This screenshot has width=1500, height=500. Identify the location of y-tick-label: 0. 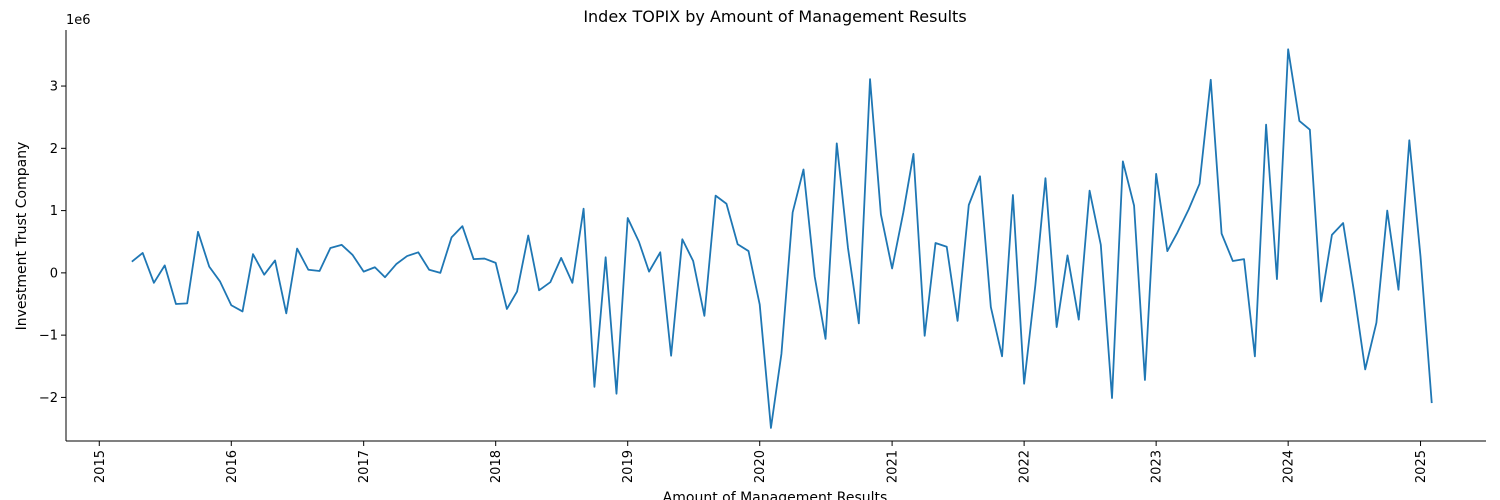
(54, 273).